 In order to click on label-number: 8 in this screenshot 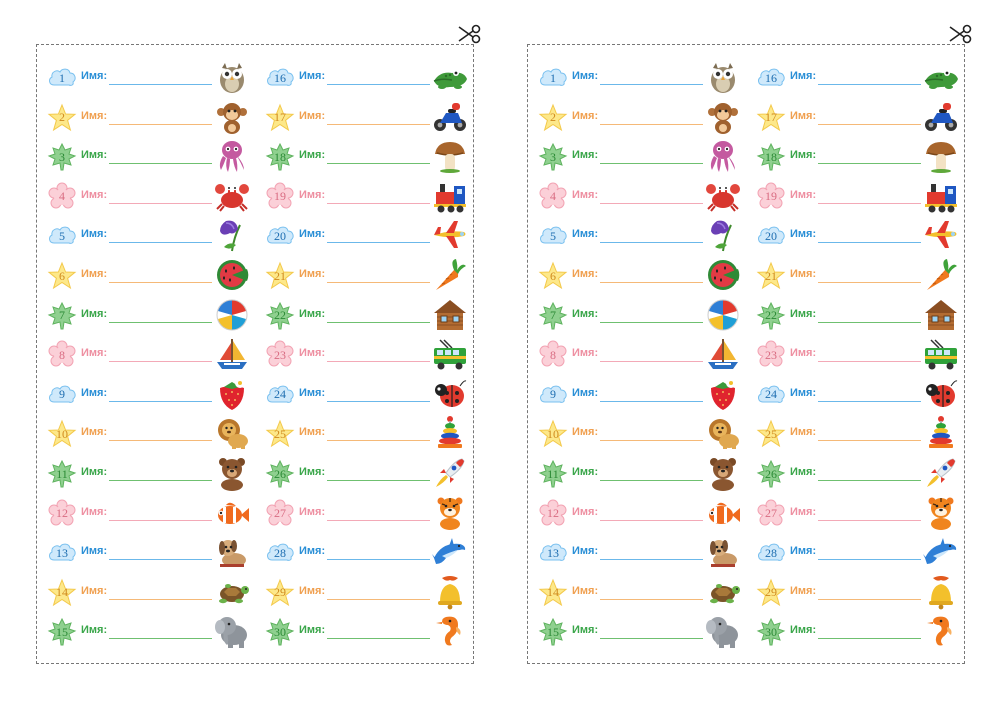, I will do `click(553, 354)`.